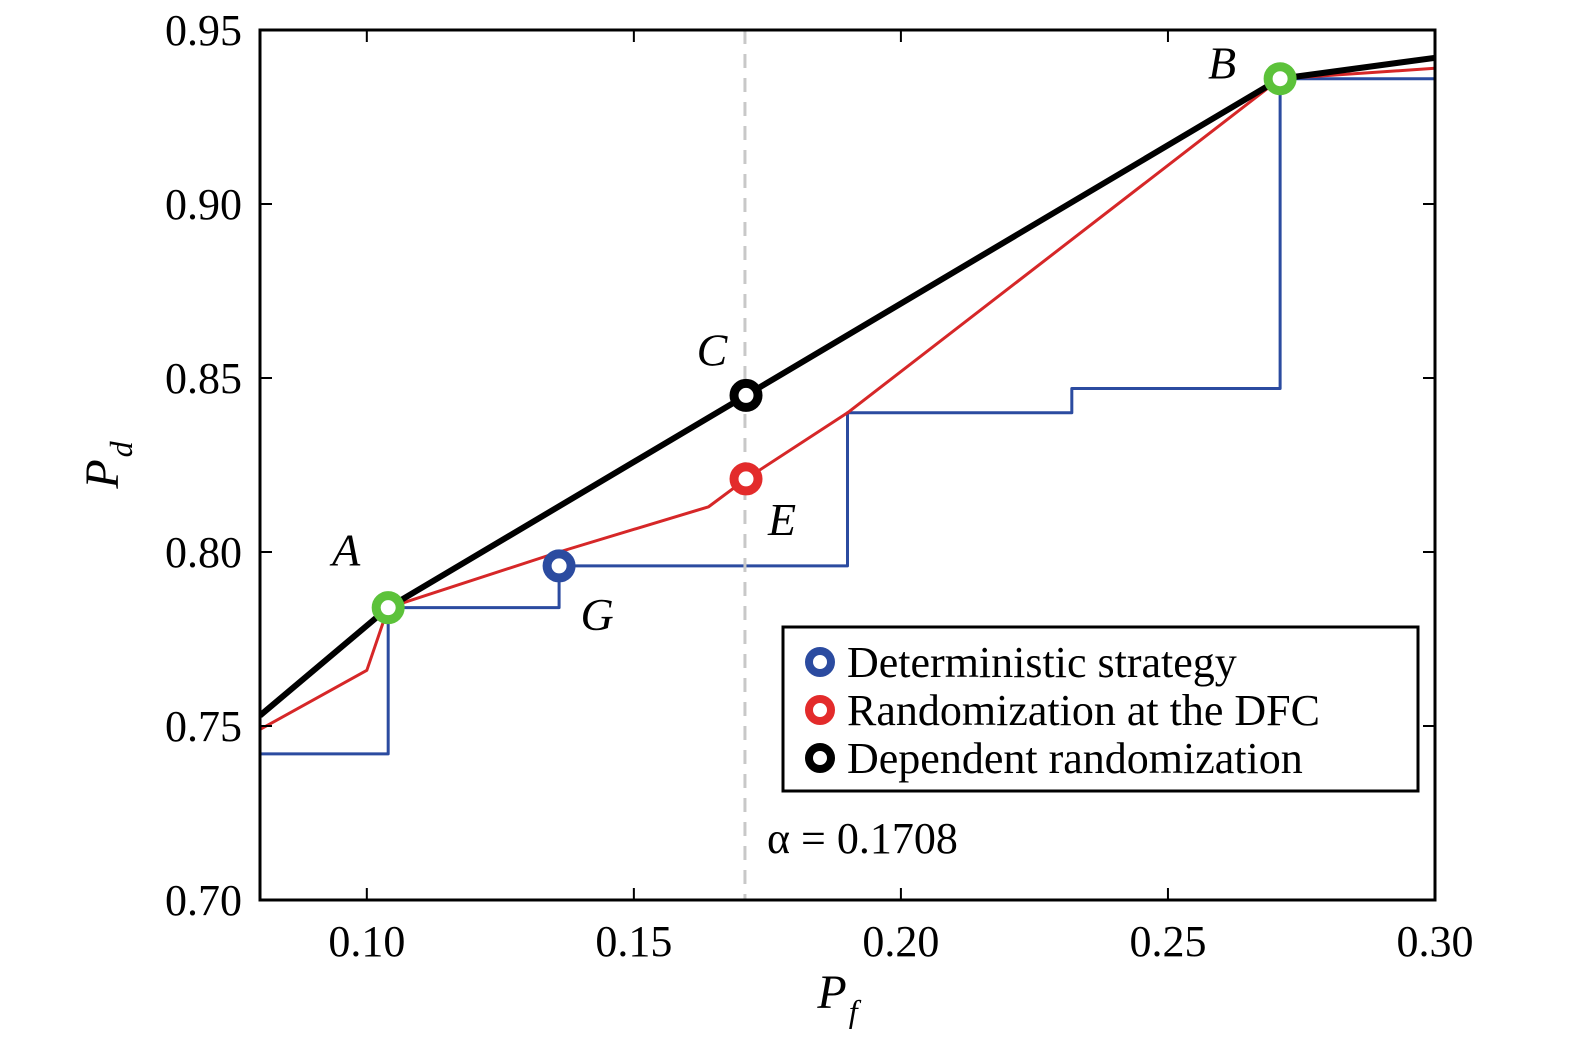 The height and width of the screenshot is (1045, 1575). Describe the element at coordinates (1280, 79) in the screenshot. I see `point-marker-b` at that location.